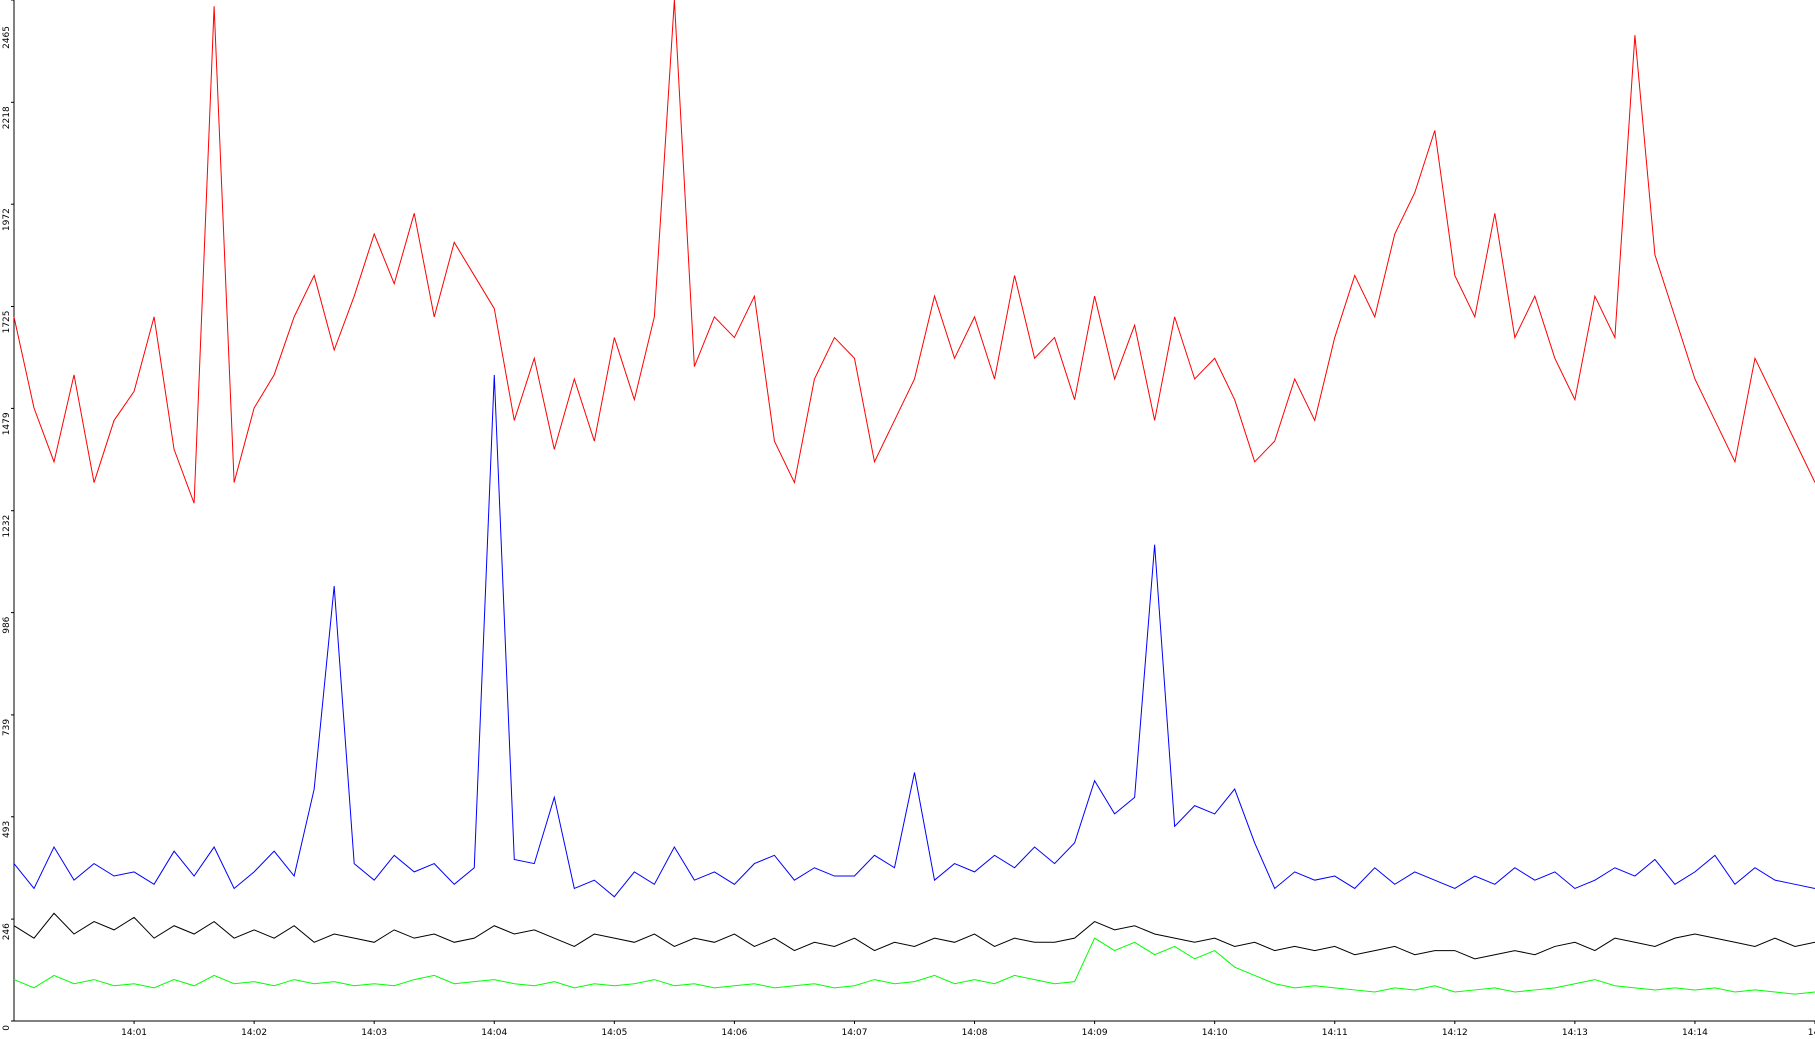 The height and width of the screenshot is (1039, 1815). Describe the element at coordinates (7, 727) in the screenshot. I see `y-tick-label: 739` at that location.